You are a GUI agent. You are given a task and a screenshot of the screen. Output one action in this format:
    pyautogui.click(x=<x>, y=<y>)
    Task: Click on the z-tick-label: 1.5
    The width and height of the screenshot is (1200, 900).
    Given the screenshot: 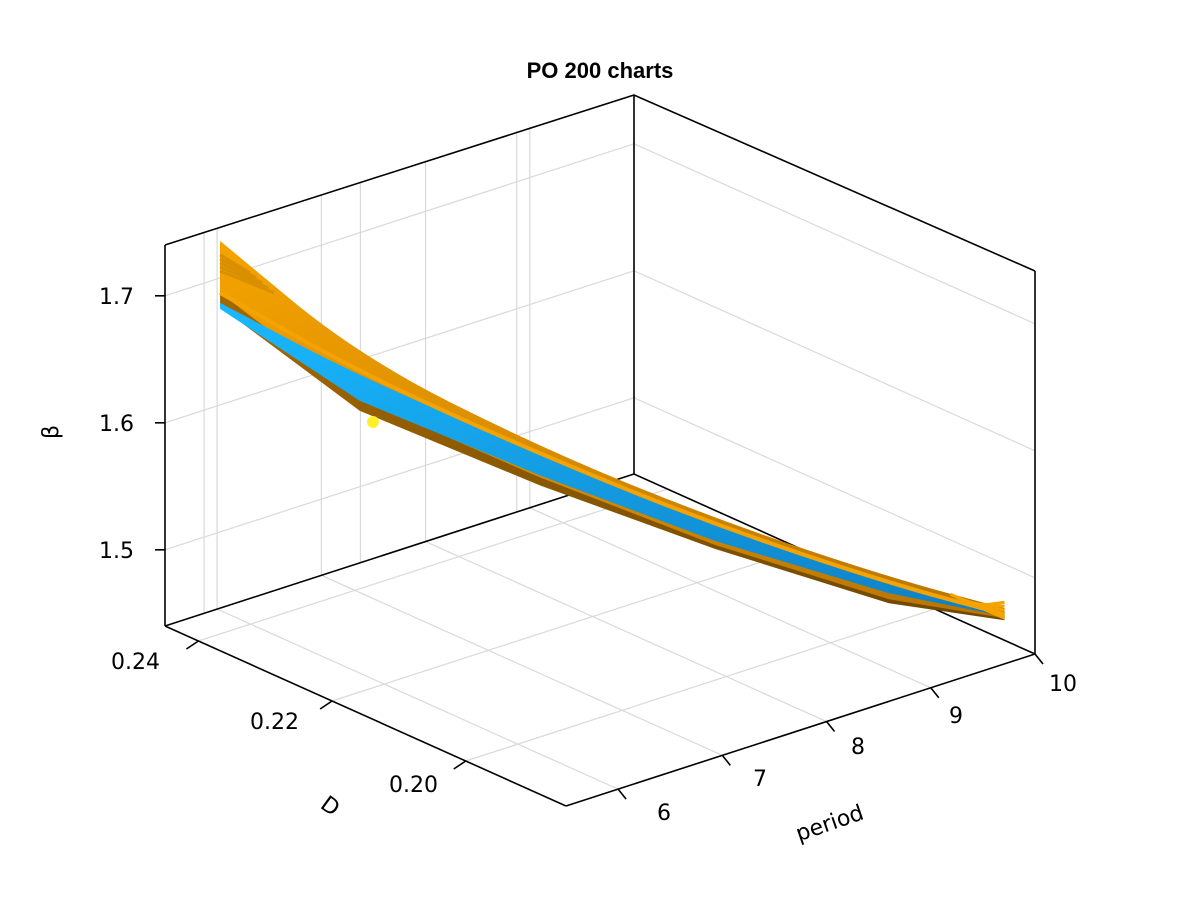 What is the action you would take?
    pyautogui.click(x=116, y=551)
    